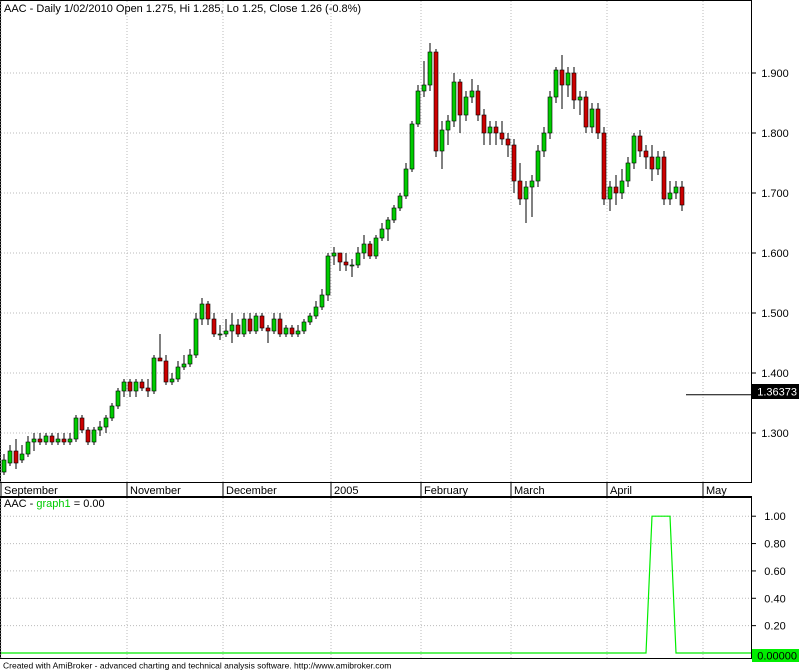  What do you see at coordinates (20, 504) in the screenshot?
I see `indicator-title-prefix: AAC -` at bounding box center [20, 504].